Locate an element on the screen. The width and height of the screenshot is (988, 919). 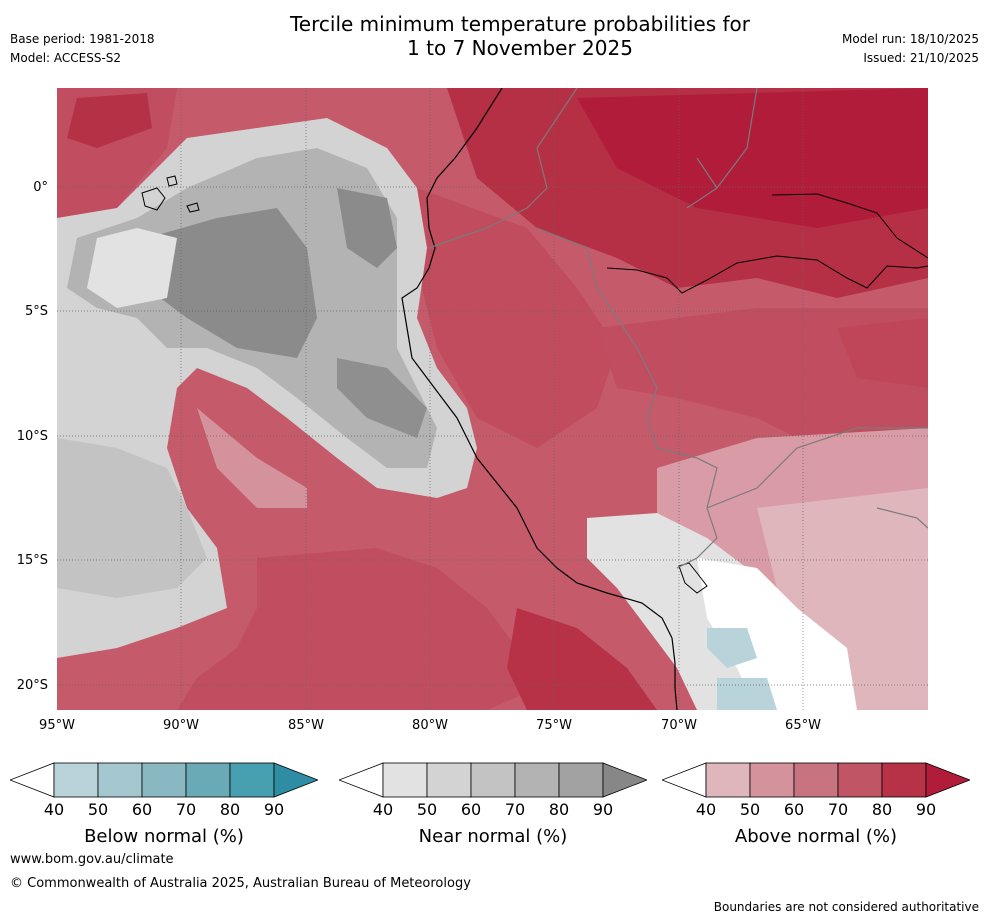
above-normal-80-northeast is located at coordinates (882, 353).